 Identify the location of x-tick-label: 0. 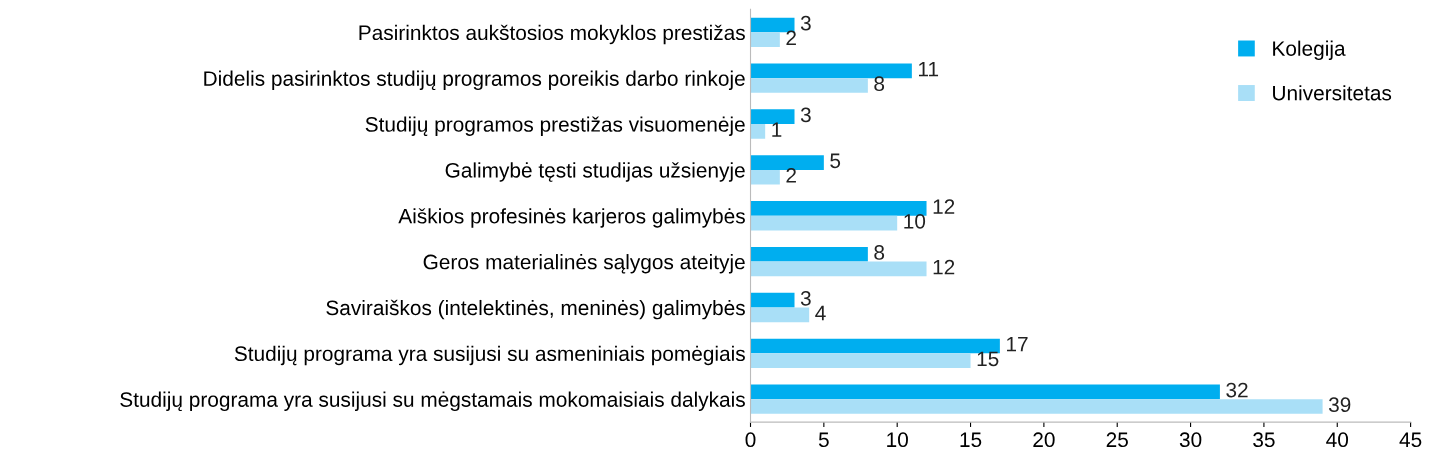
(750, 440).